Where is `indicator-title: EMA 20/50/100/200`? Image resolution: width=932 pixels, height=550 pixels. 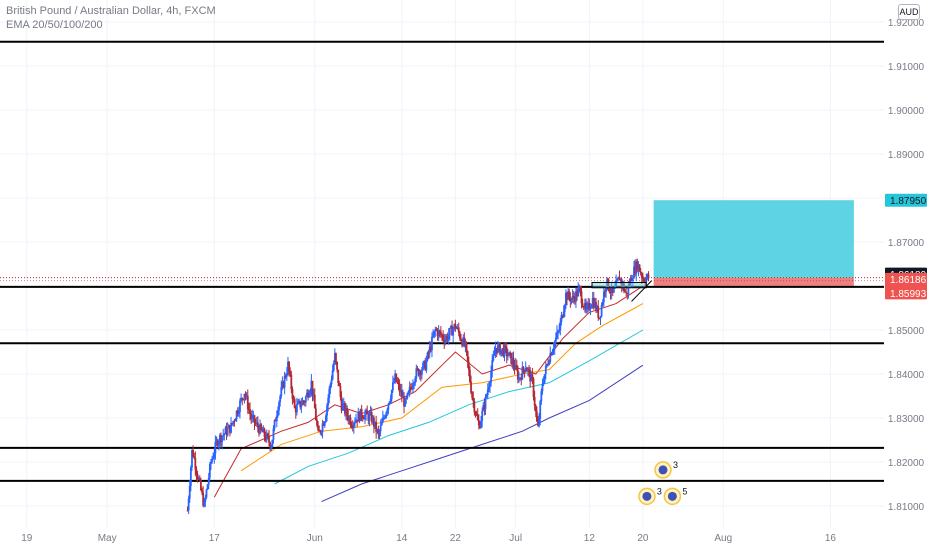 indicator-title: EMA 20/50/100/200 is located at coordinates (54, 25).